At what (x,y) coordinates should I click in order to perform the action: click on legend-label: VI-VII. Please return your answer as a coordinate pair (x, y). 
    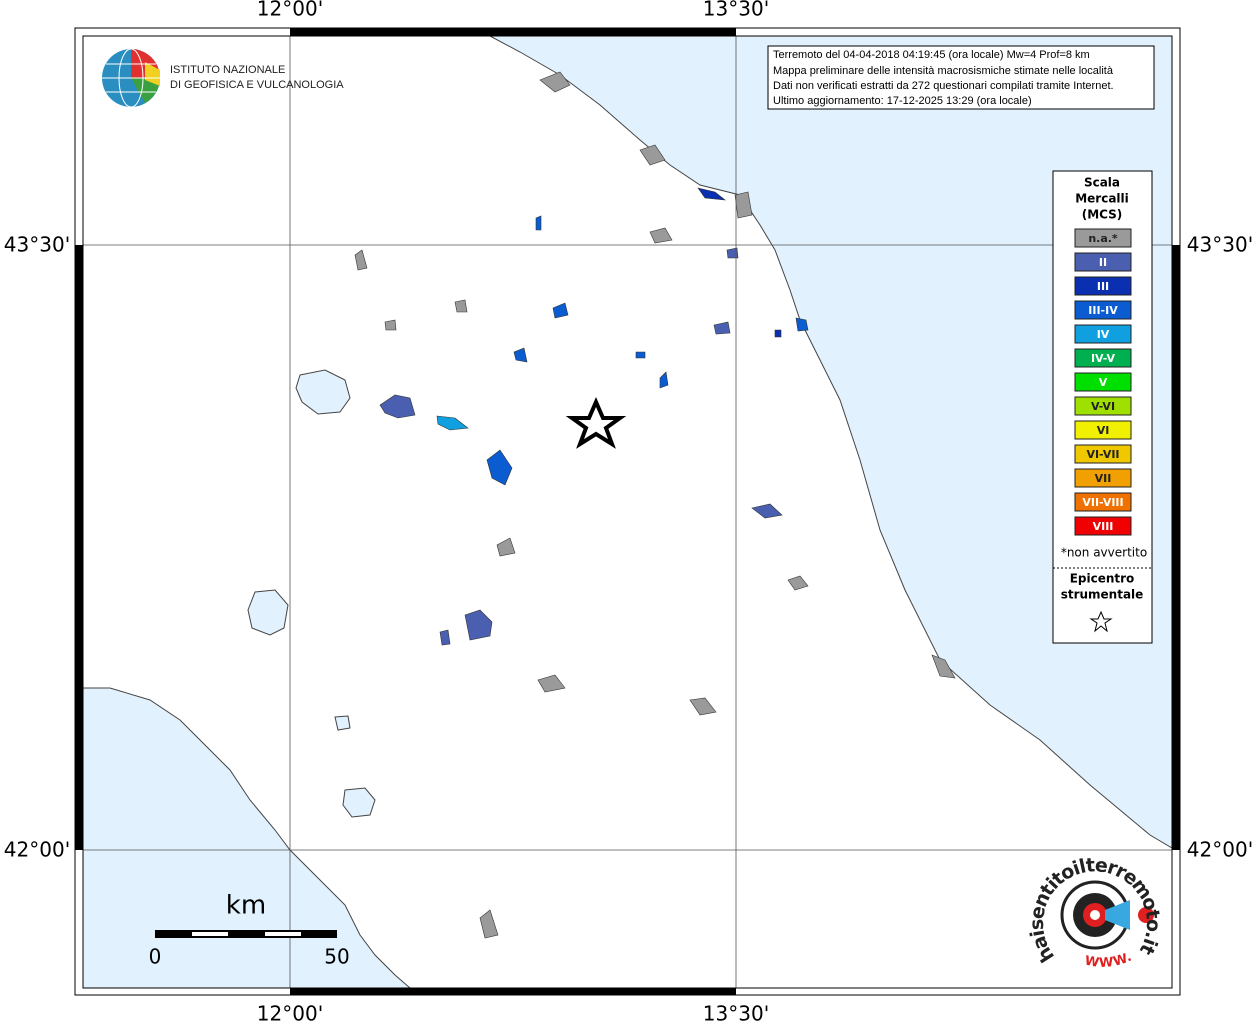
    Looking at the image, I should click on (1102, 454).